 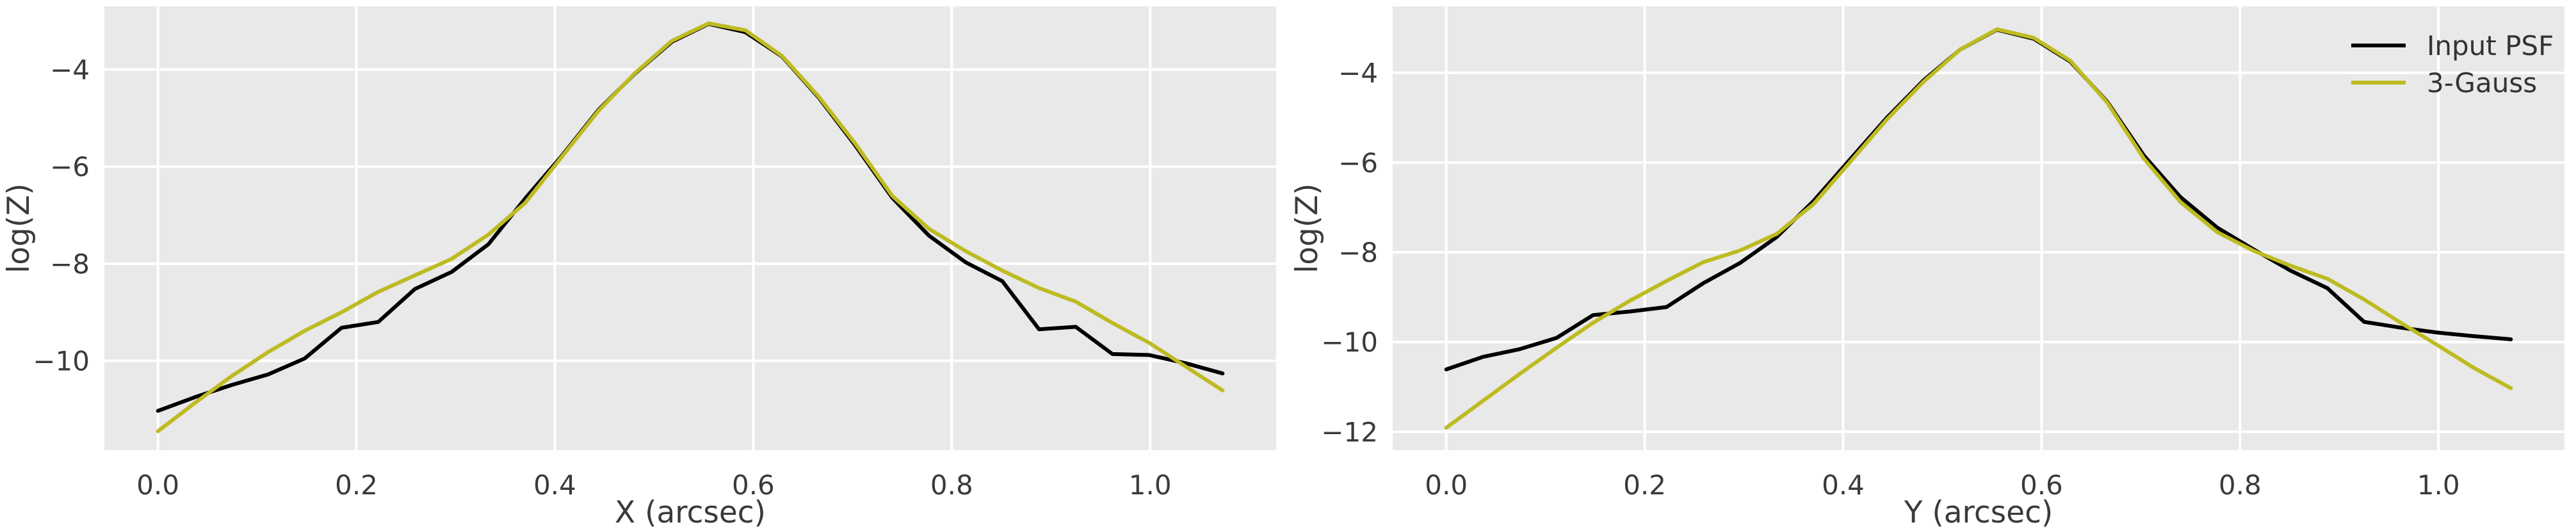 What do you see at coordinates (2490, 46) in the screenshot?
I see `legend-label: Input PSF` at bounding box center [2490, 46].